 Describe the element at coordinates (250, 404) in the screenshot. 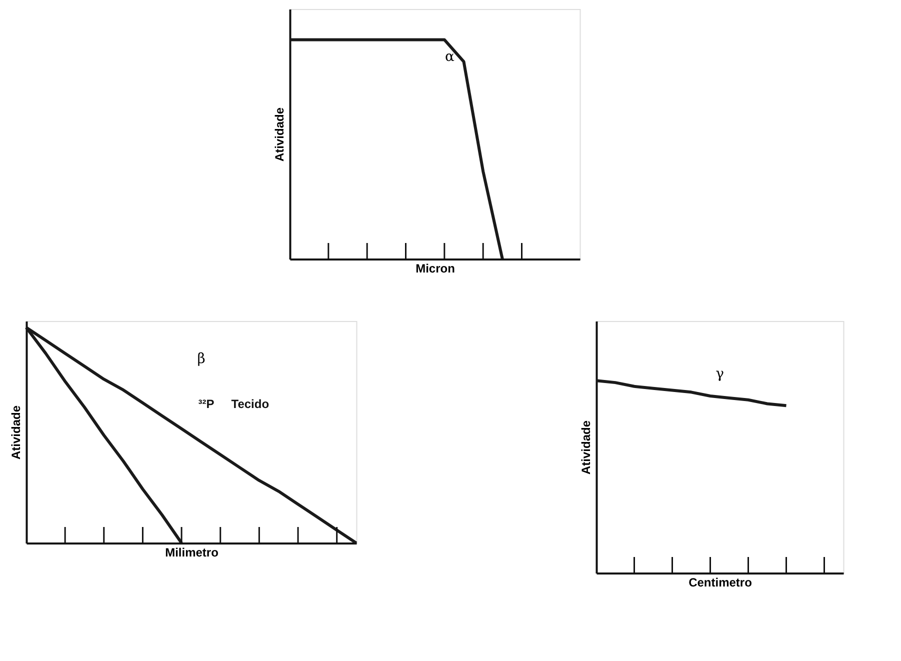

I see `annotation: Tecido` at that location.